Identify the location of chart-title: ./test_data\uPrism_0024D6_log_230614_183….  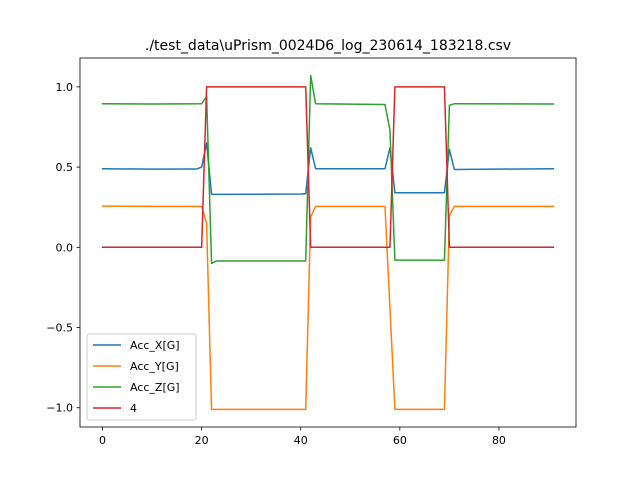
(328, 46).